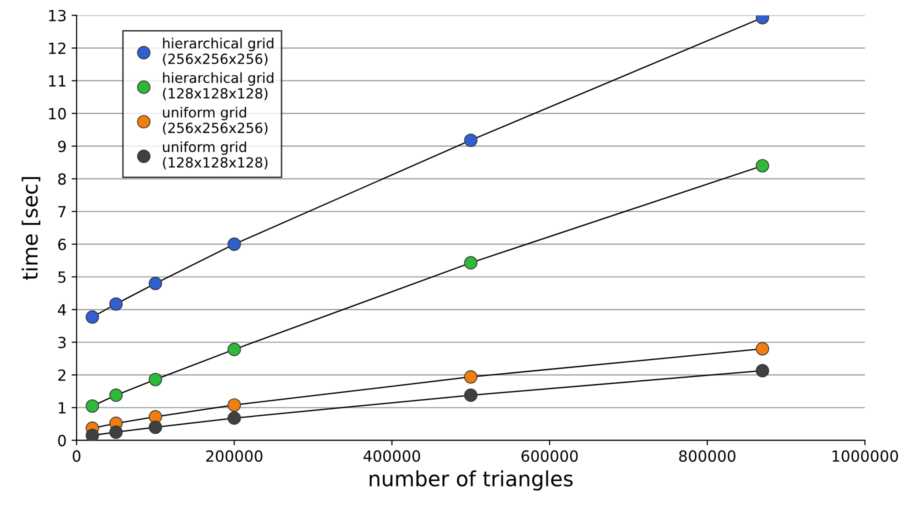  I want to click on y-tick-label: 12, so click(57, 48).